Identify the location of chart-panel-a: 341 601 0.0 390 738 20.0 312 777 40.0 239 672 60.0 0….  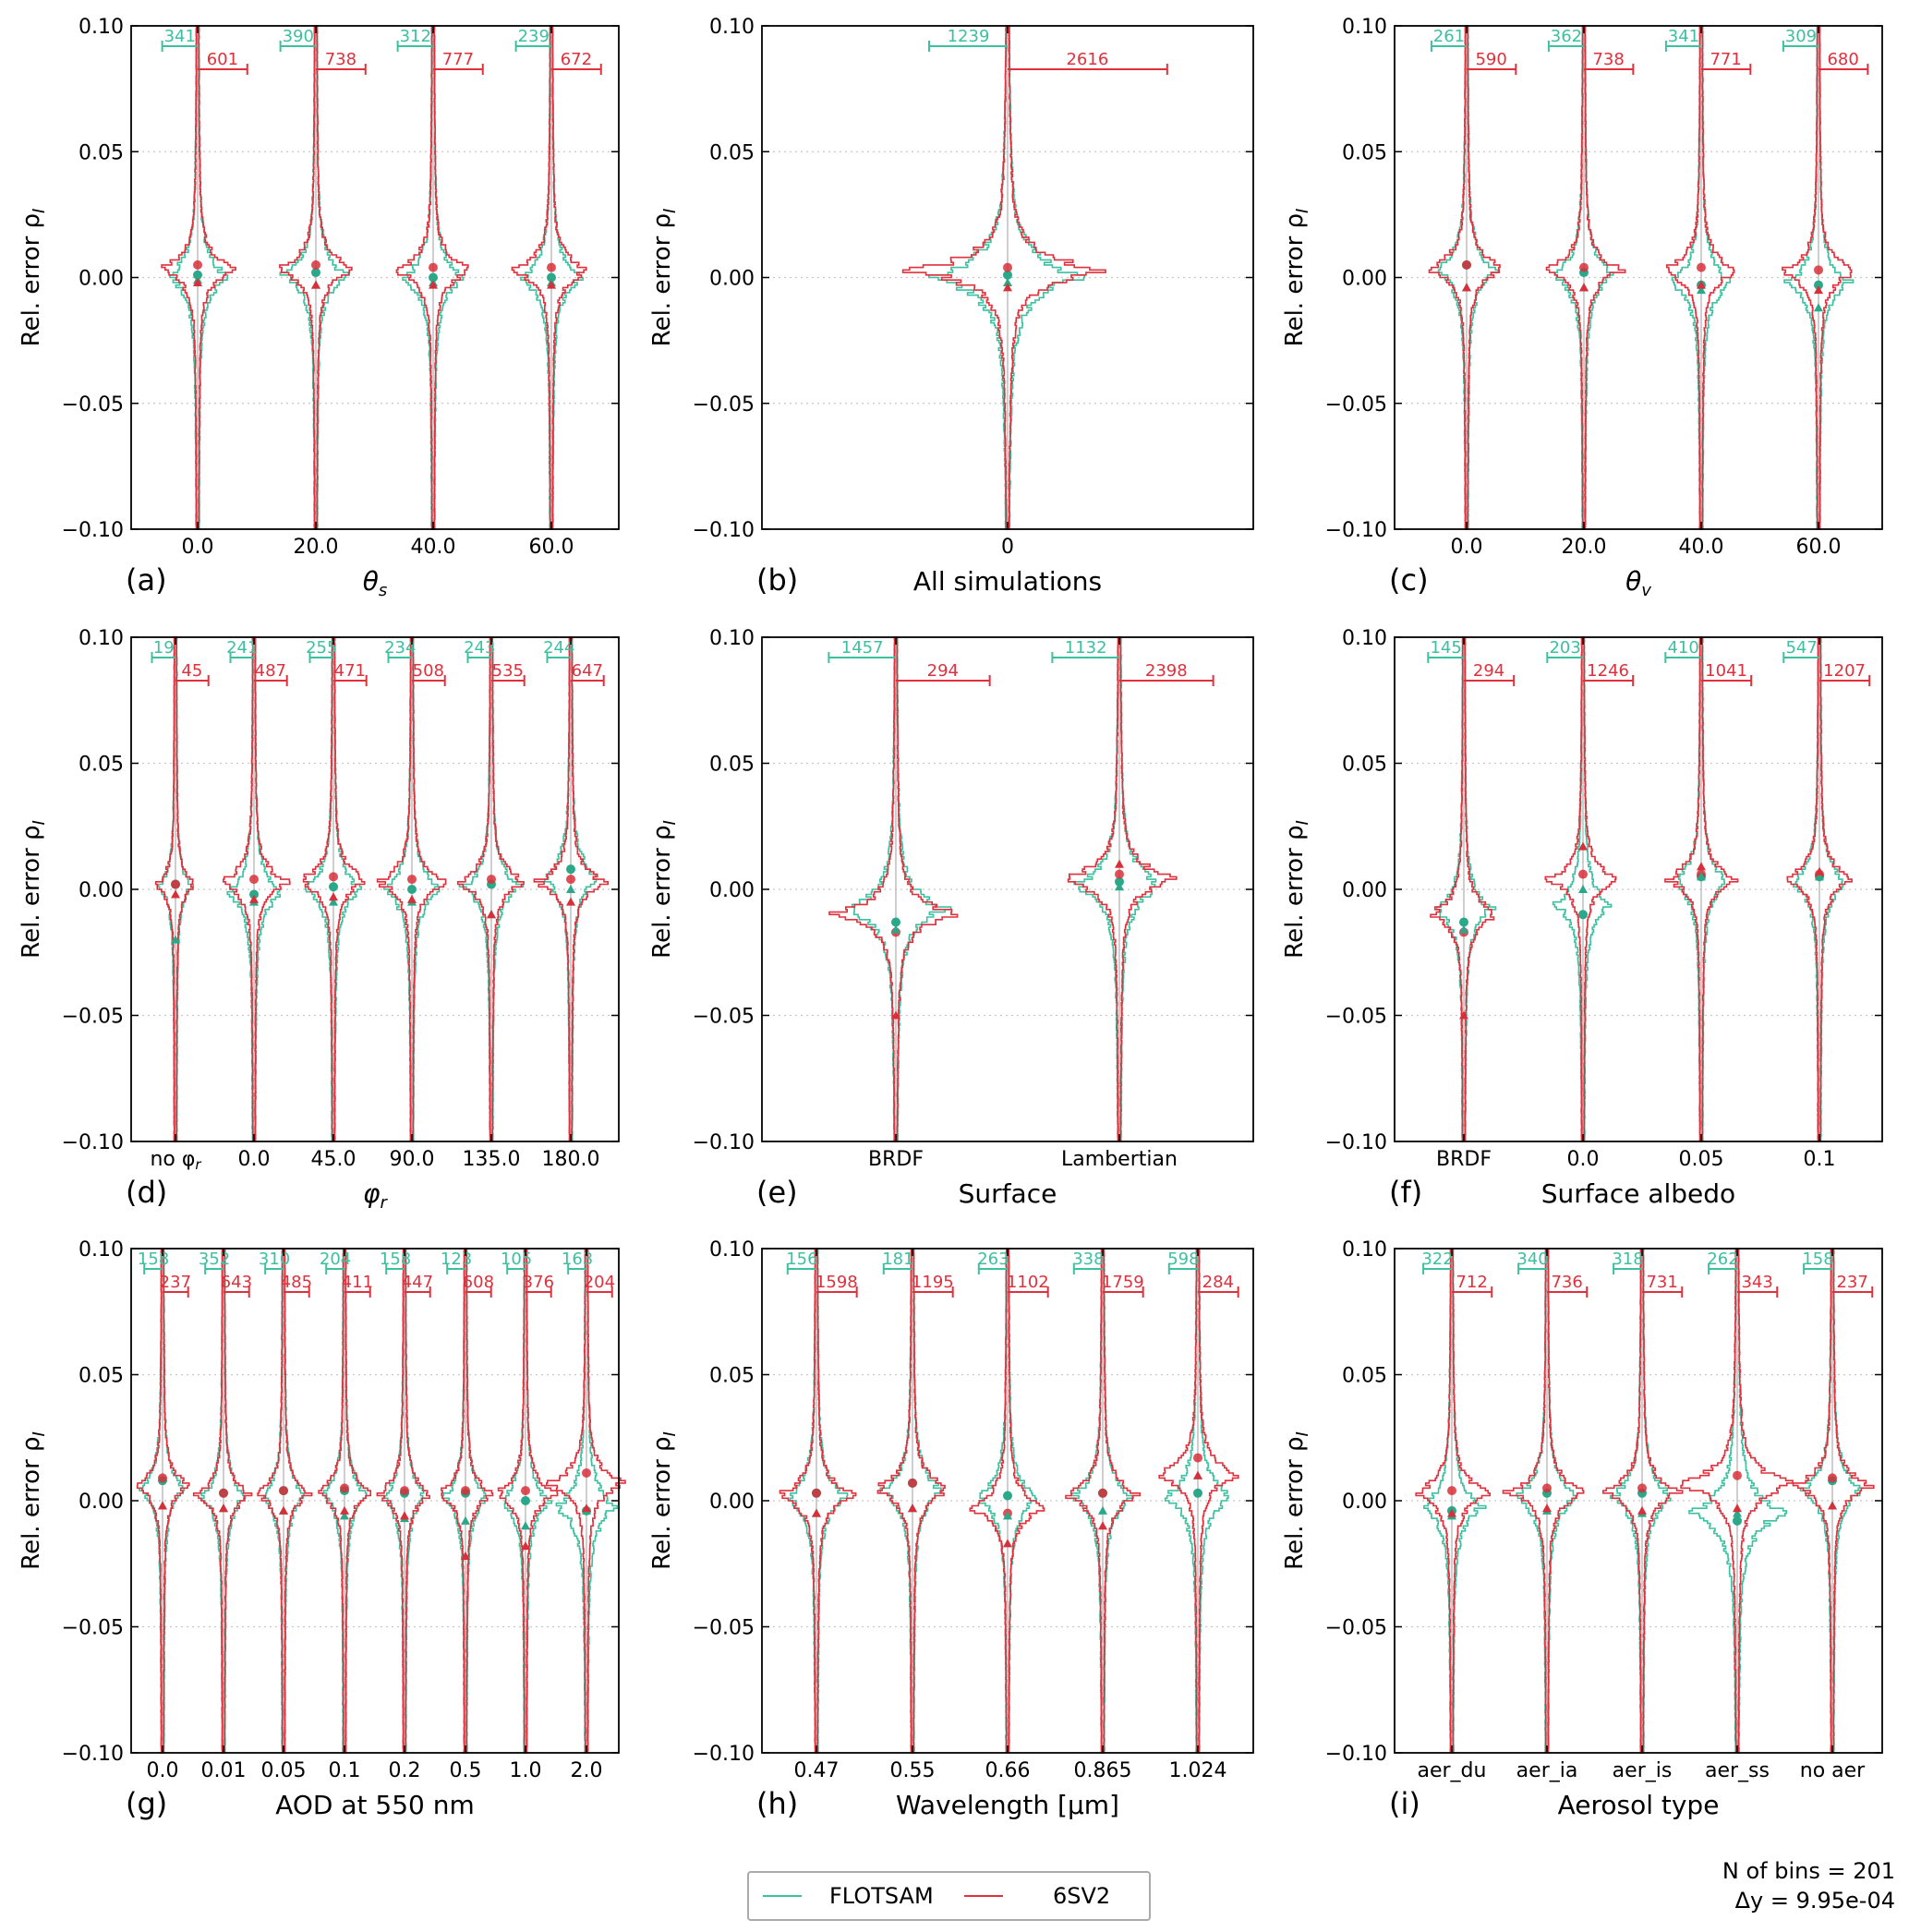
(319, 308).